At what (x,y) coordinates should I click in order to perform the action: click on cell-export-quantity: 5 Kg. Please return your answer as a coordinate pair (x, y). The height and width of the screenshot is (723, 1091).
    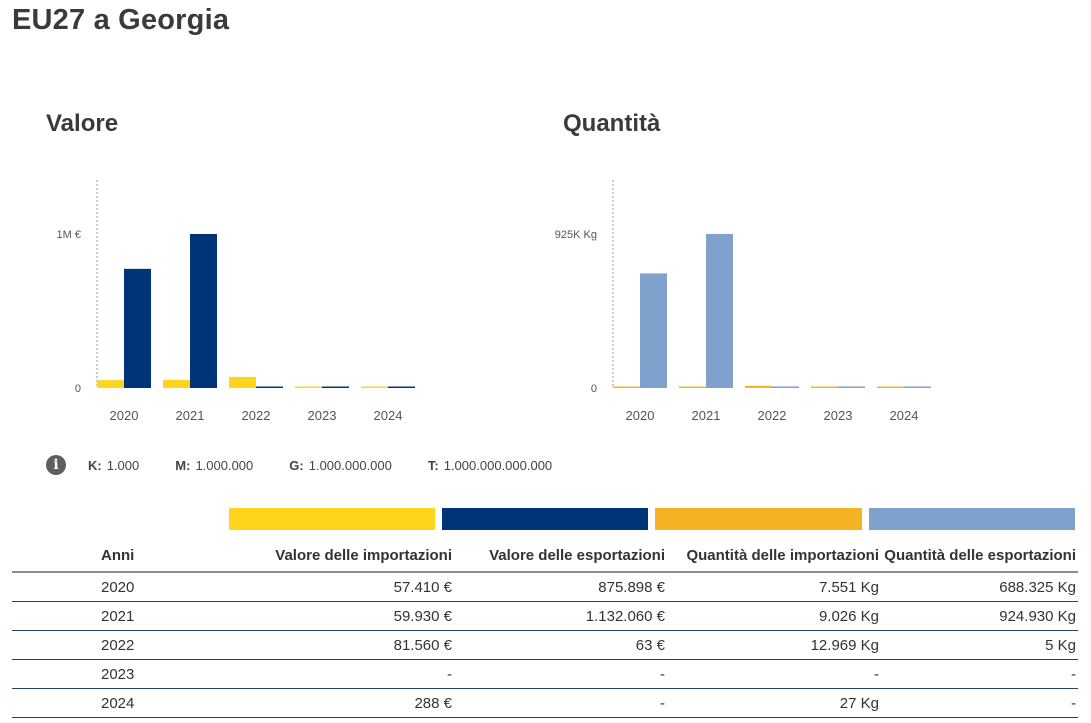
    Looking at the image, I should click on (979, 645).